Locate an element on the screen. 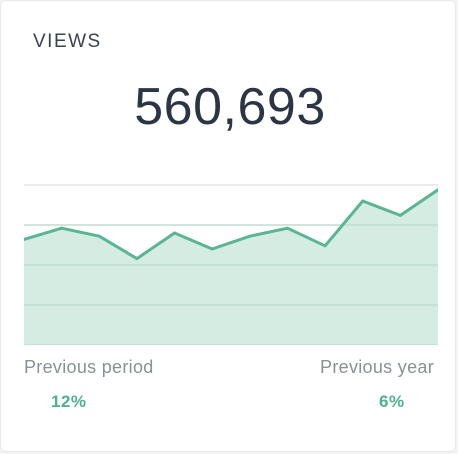  previous-period-change: 12% is located at coordinates (69, 401).